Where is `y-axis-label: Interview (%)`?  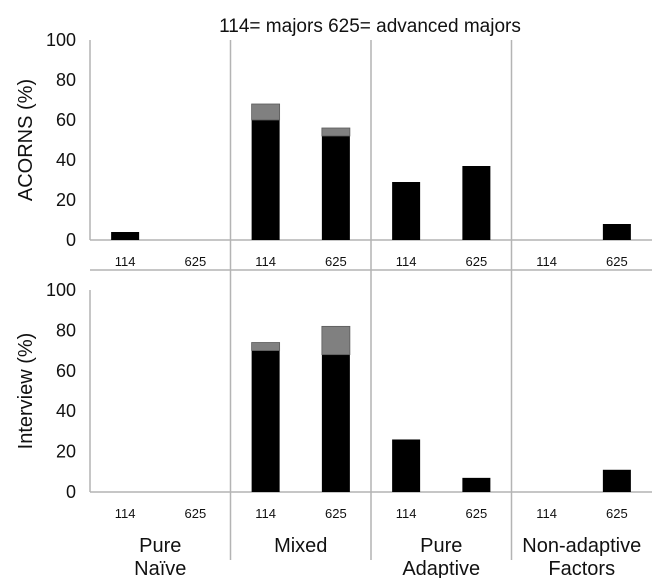 y-axis-label: Interview (%) is located at coordinates (26, 391).